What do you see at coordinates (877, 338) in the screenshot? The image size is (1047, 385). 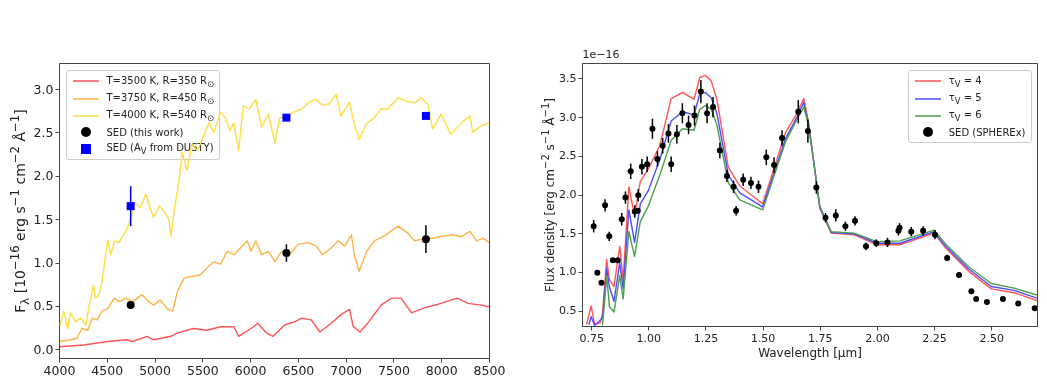 I see `x-tick-label: 2.00` at bounding box center [877, 338].